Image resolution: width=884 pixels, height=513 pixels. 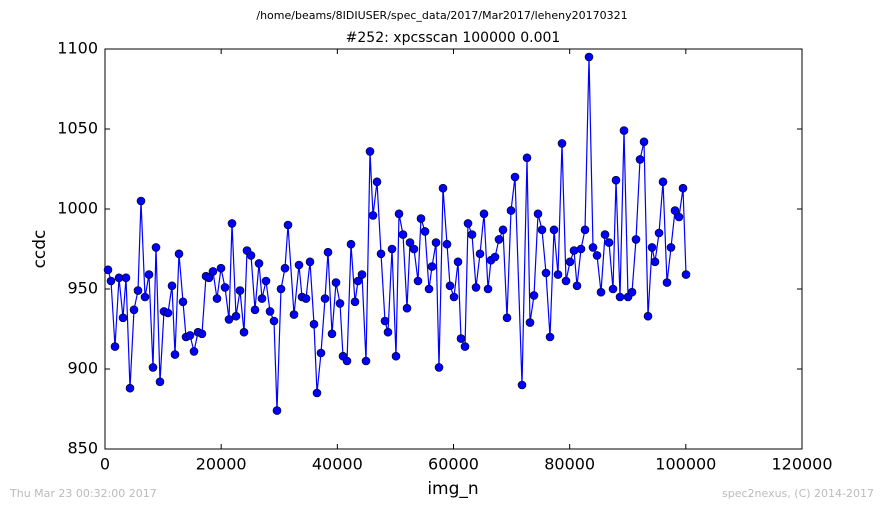 I want to click on x-tick-label: 100000, so click(x=685, y=464).